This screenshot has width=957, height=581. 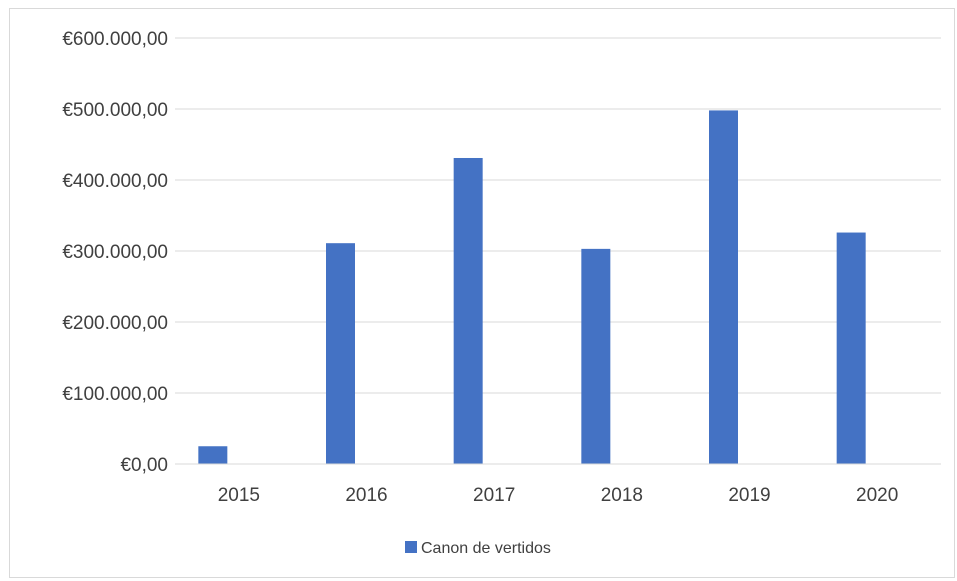 What do you see at coordinates (558, 495) in the screenshot?
I see `x-axis-tick-labels: 2015 2016 2017 2018 2019 2020` at bounding box center [558, 495].